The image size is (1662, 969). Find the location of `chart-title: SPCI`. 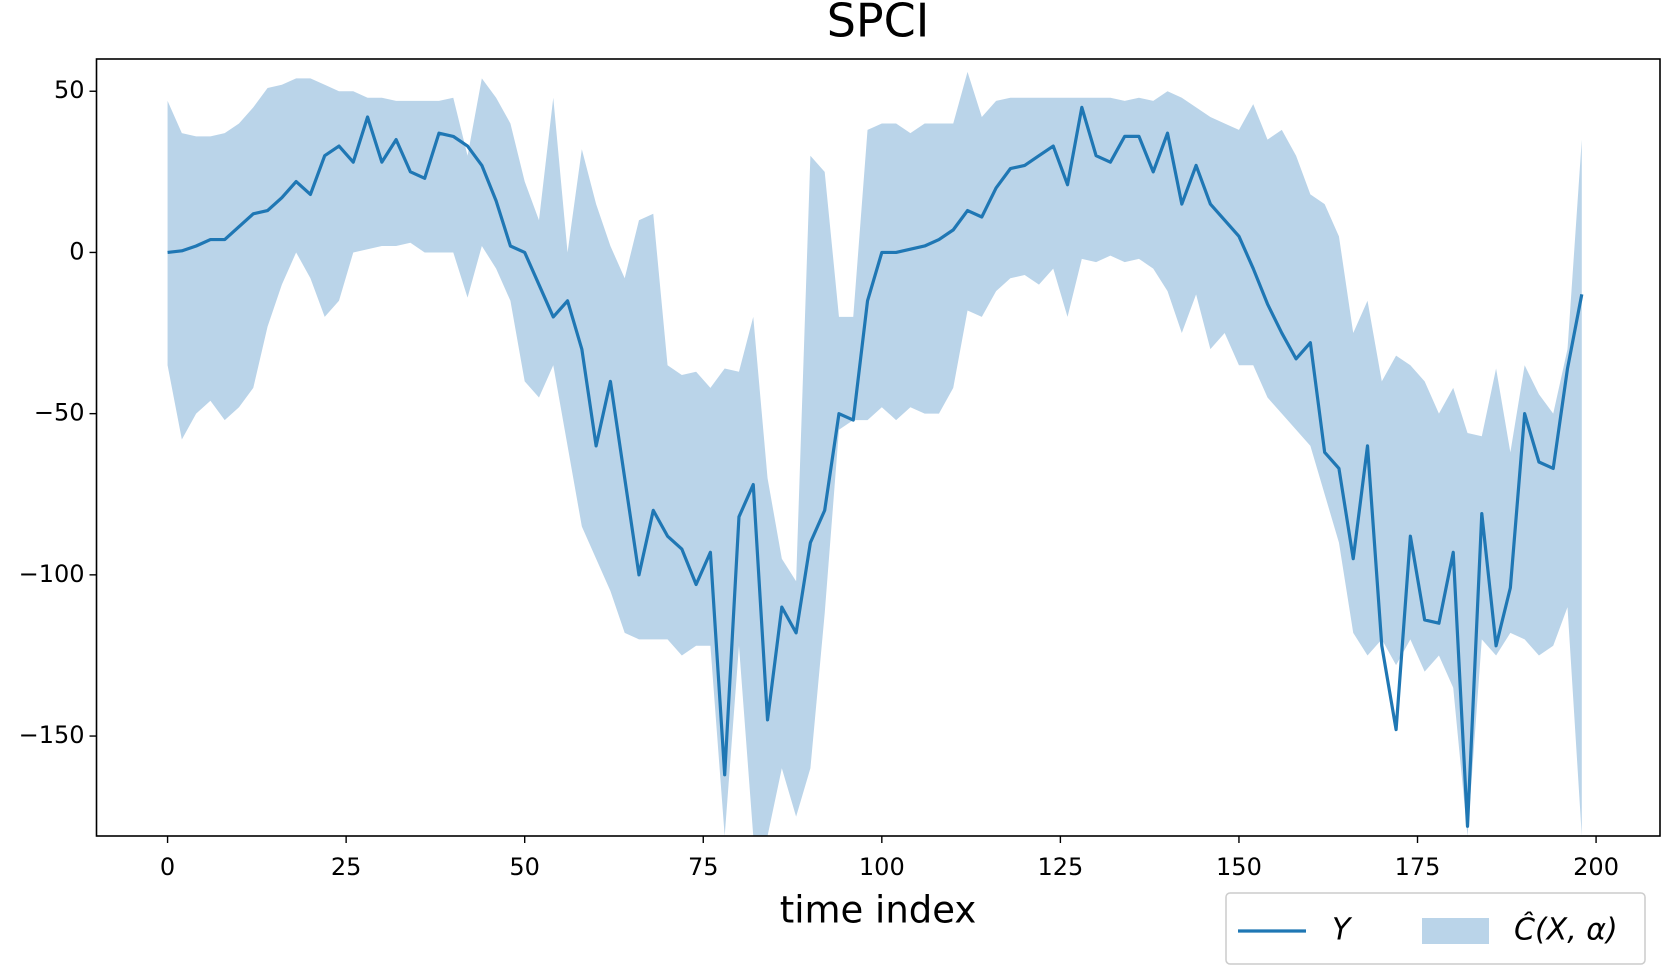

chart-title: SPCI is located at coordinates (878, 24).